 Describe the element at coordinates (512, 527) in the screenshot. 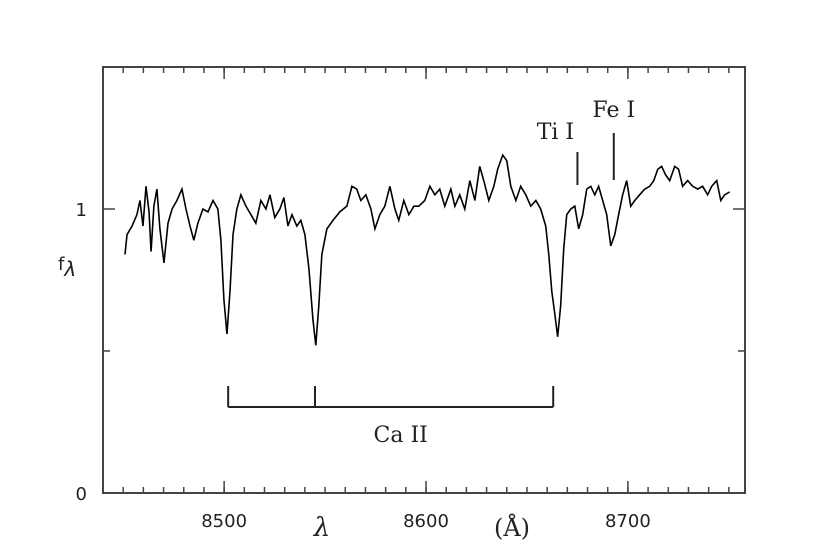

I see `x-axis-unit: (Å)` at that location.